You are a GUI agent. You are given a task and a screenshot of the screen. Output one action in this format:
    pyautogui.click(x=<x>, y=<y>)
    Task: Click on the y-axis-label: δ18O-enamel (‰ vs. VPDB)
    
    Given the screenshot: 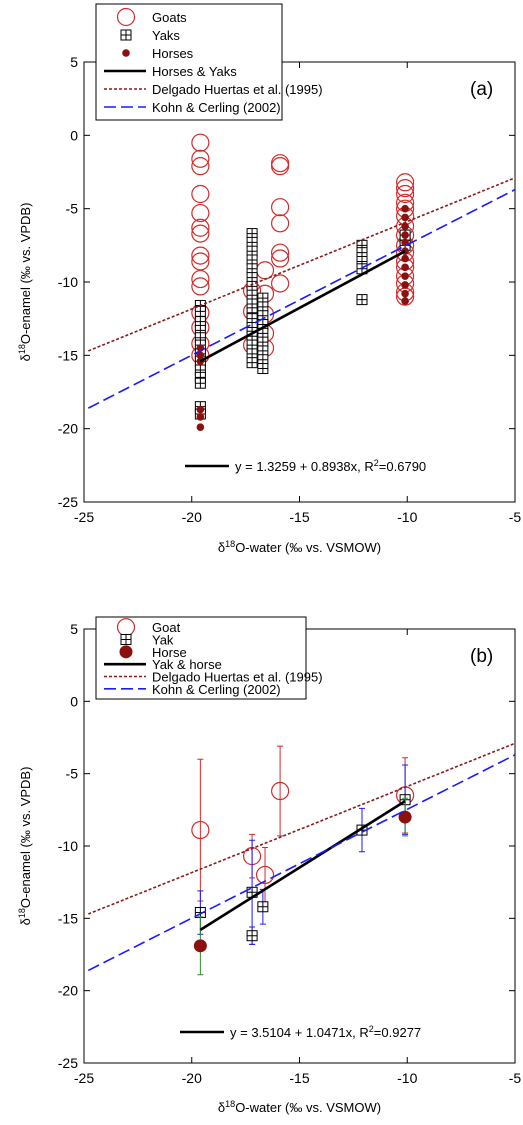 What is the action you would take?
    pyautogui.click(x=25, y=282)
    